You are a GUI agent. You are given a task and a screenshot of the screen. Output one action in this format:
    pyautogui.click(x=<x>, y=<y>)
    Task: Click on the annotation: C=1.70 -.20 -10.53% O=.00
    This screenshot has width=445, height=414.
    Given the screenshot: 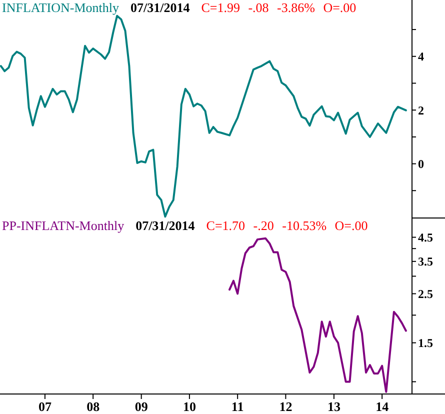 What is the action you would take?
    pyautogui.click(x=287, y=225)
    